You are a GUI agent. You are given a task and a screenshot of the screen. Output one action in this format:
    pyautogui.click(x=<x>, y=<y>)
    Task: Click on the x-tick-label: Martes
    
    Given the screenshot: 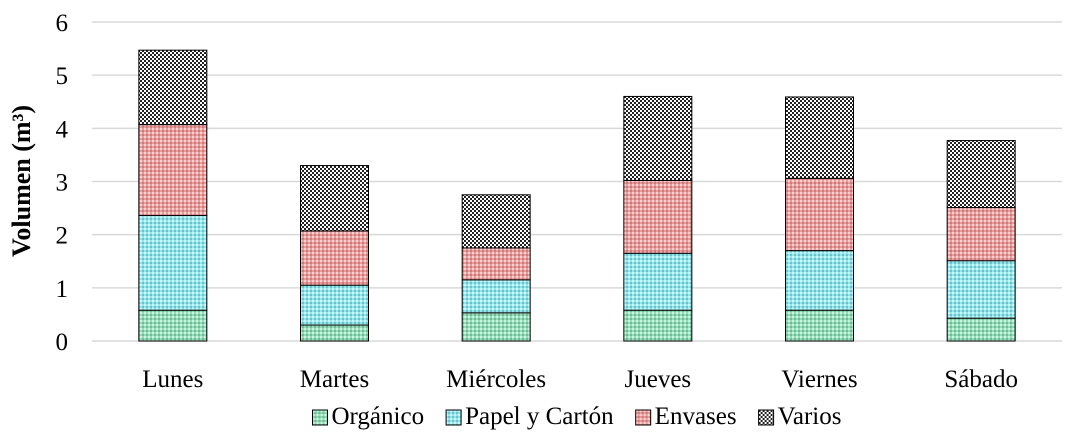 What is the action you would take?
    pyautogui.click(x=334, y=379)
    